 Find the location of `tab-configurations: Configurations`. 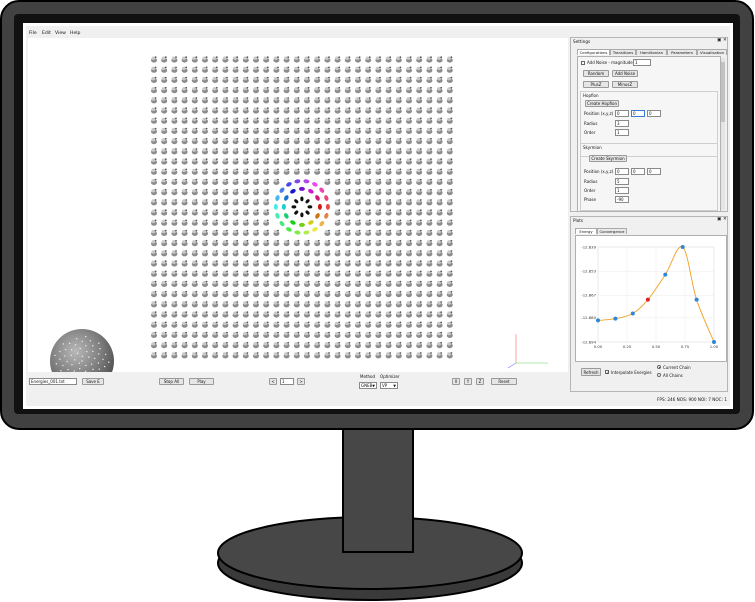

tab-configurations: Configurations is located at coordinates (593, 52).